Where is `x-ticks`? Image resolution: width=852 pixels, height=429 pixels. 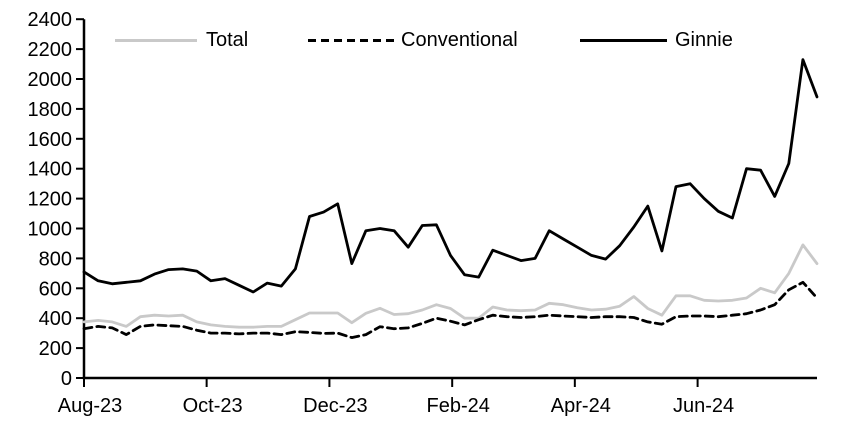
x-ticks is located at coordinates (391, 382).